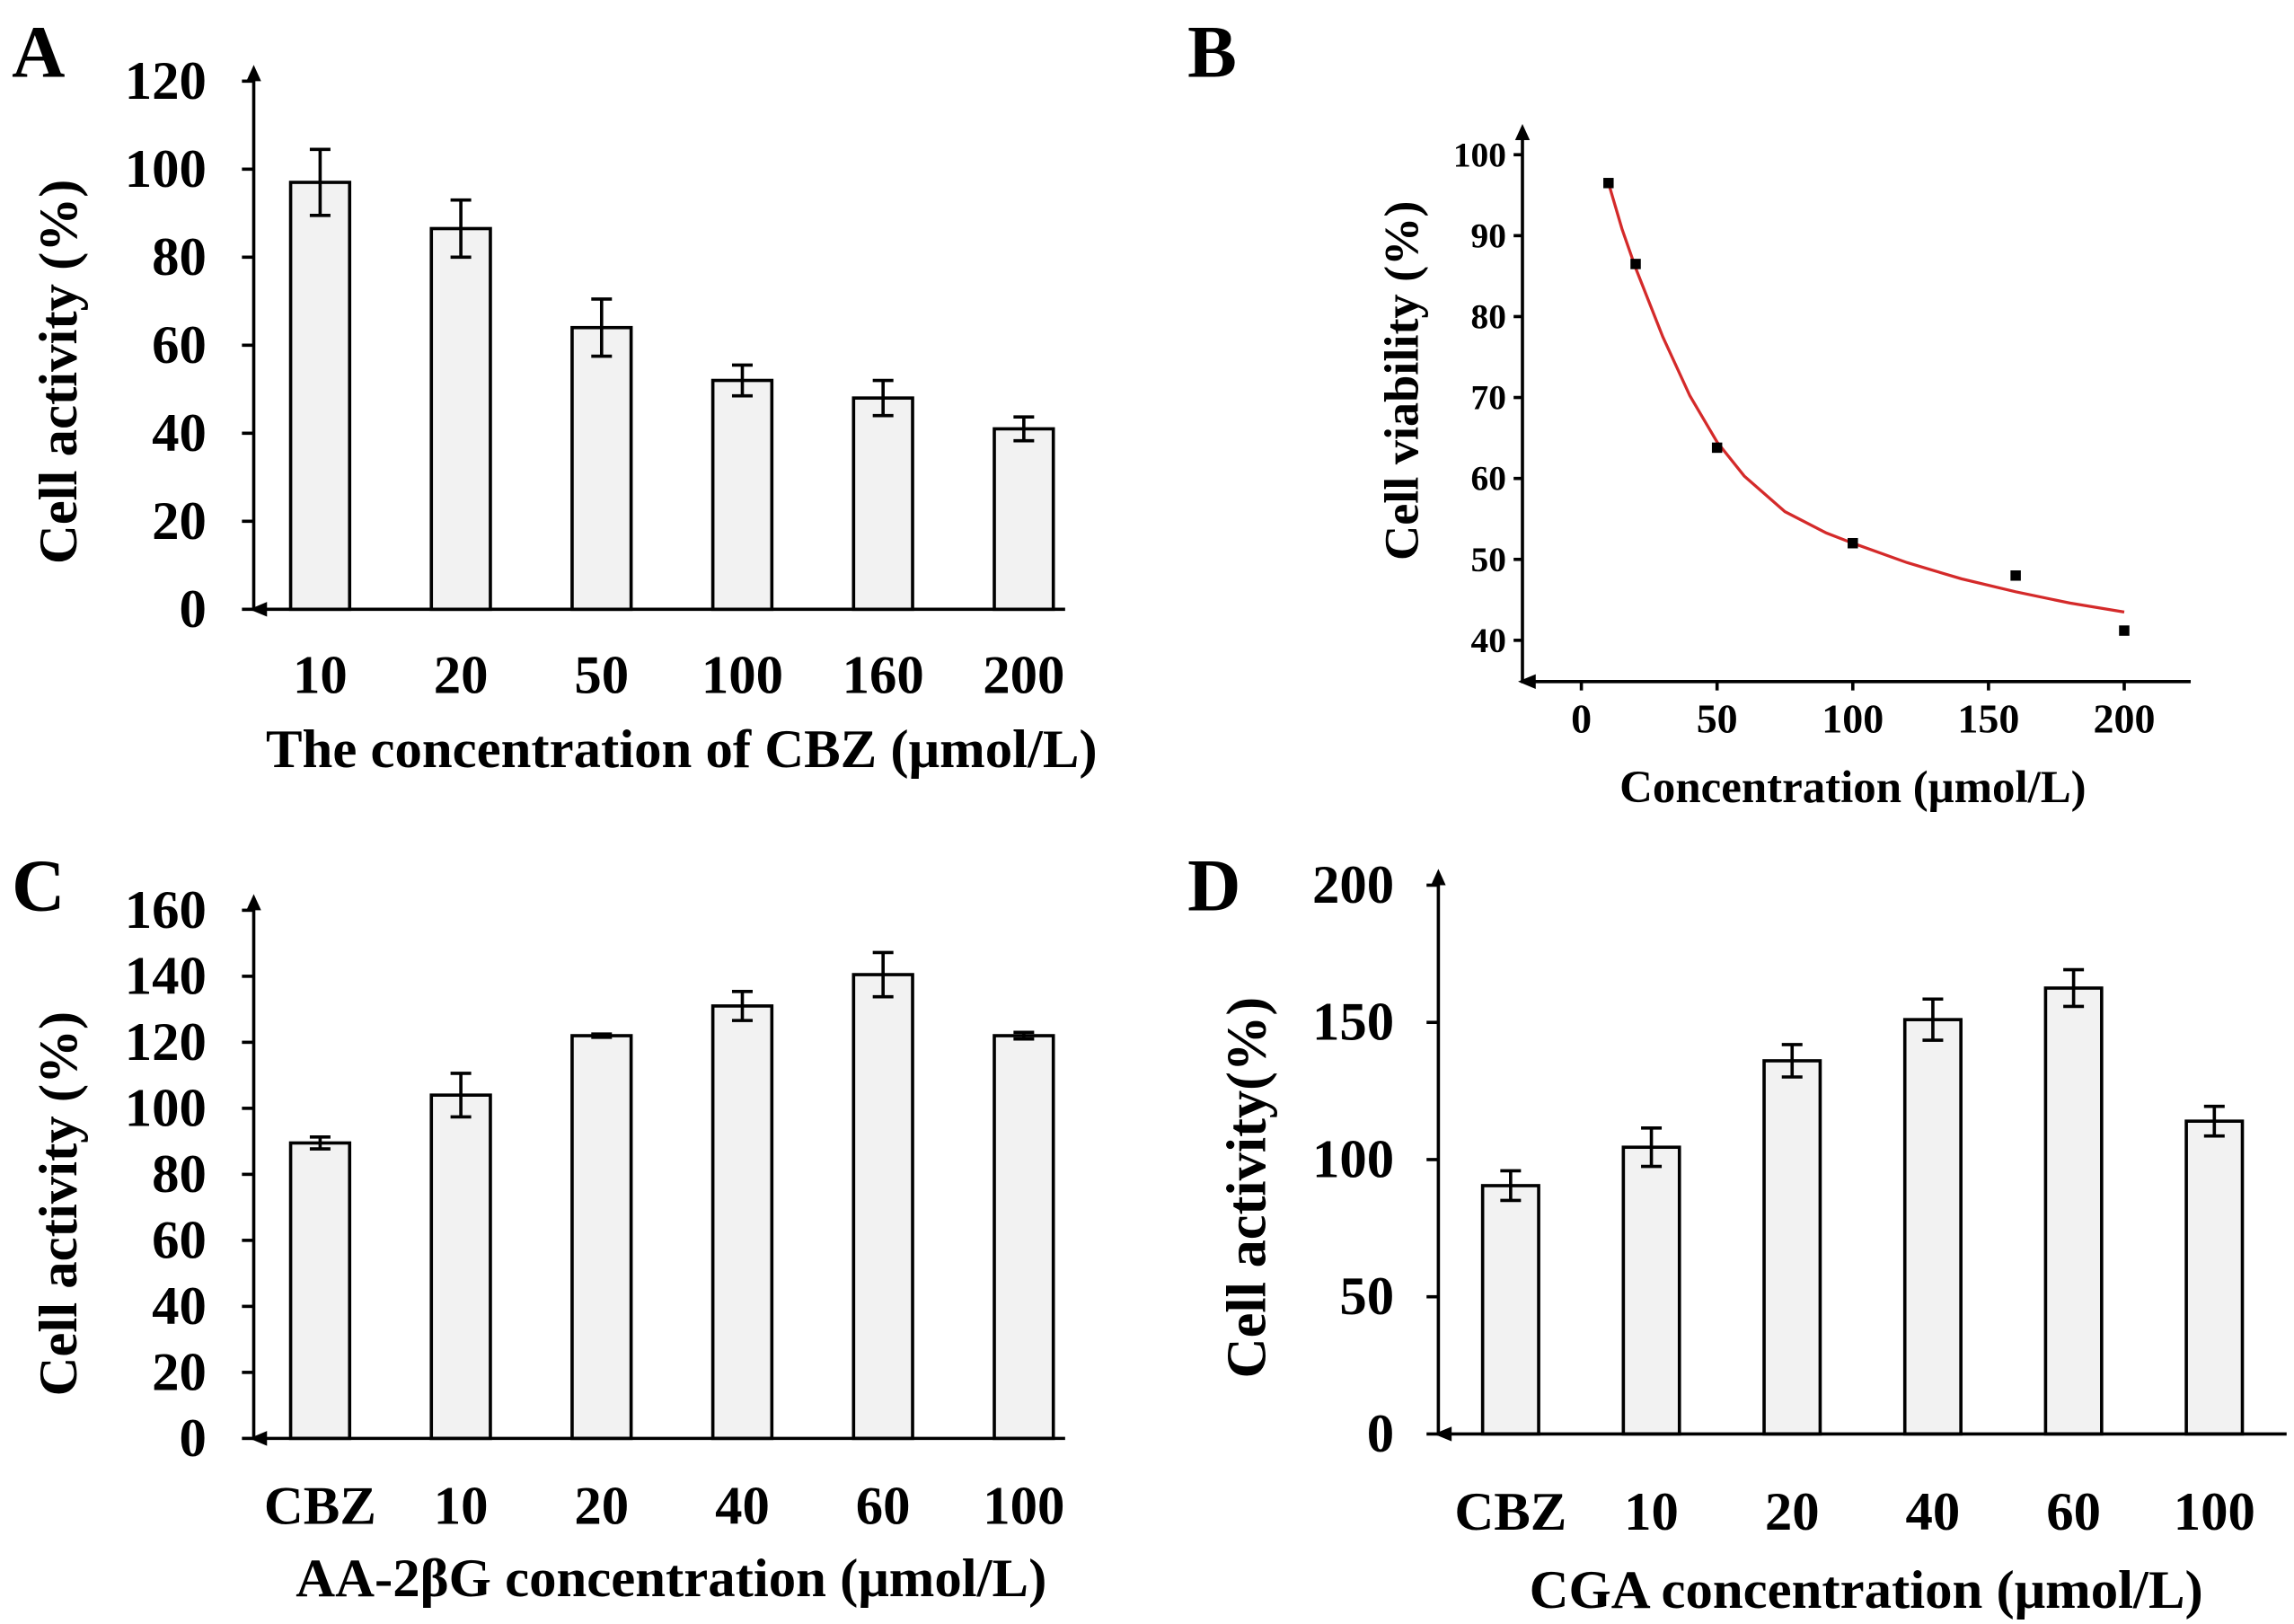  I want to click on x-tick-label: 0, so click(1581, 718).